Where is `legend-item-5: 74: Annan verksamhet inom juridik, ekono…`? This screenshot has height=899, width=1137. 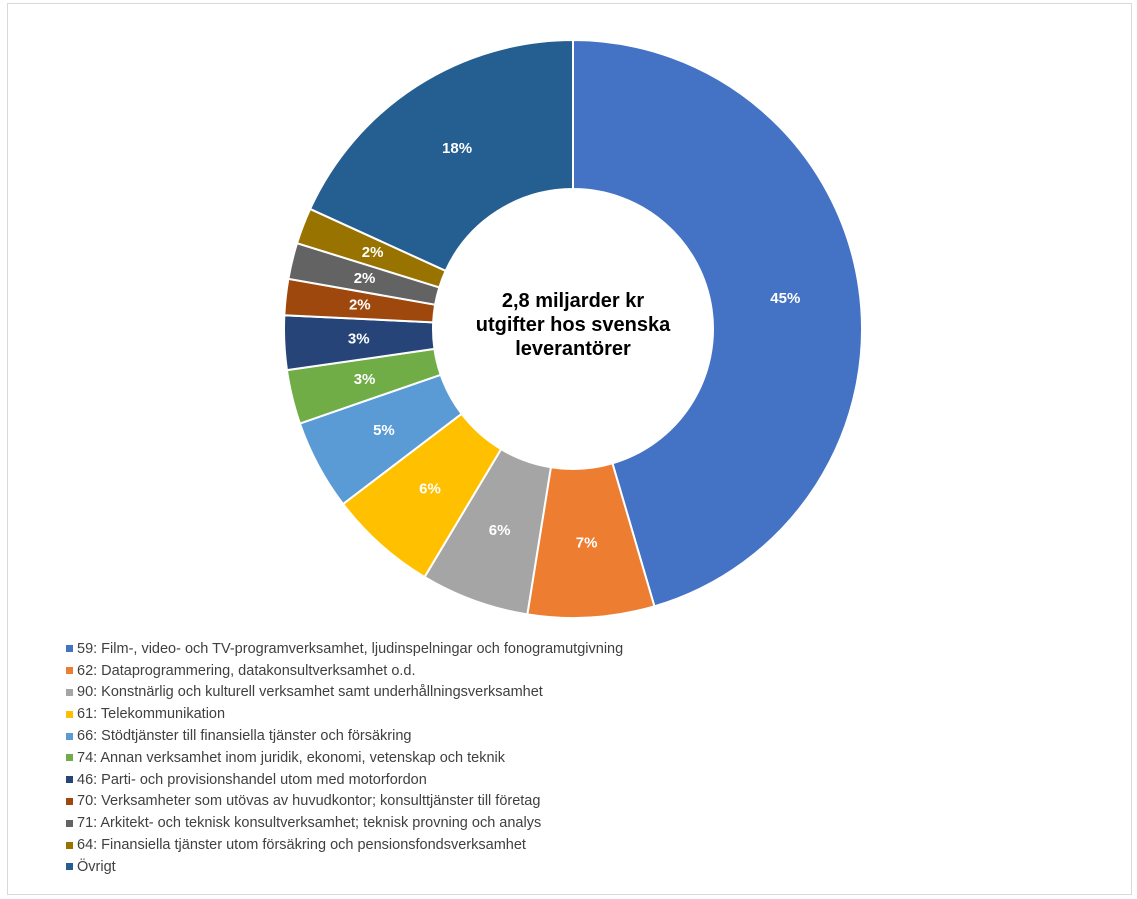 legend-item-5: 74: Annan verksamhet inom juridik, ekono… is located at coordinates (344, 758).